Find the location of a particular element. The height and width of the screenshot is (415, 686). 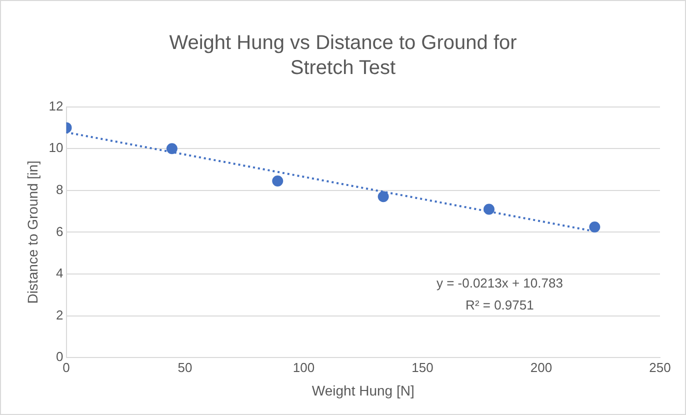

y-tick-label: 4 is located at coordinates (60, 273).